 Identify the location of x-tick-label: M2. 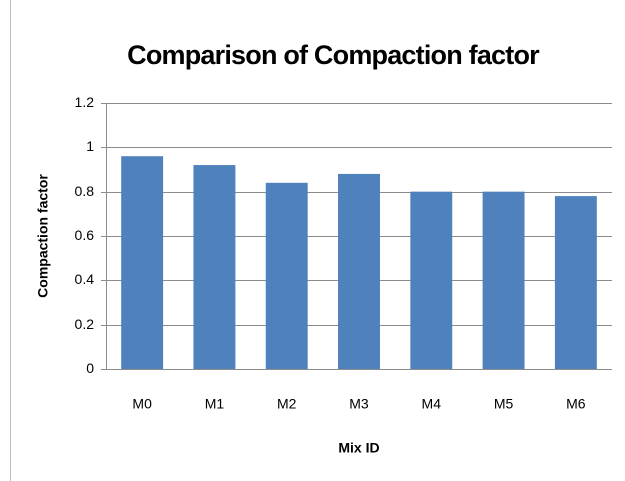
(287, 404).